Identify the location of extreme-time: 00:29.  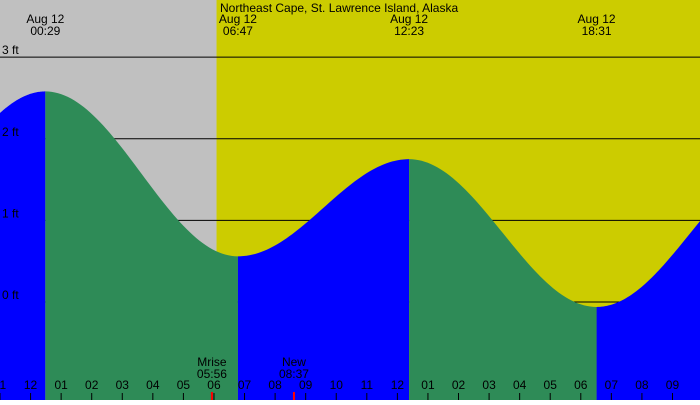
(45, 31).